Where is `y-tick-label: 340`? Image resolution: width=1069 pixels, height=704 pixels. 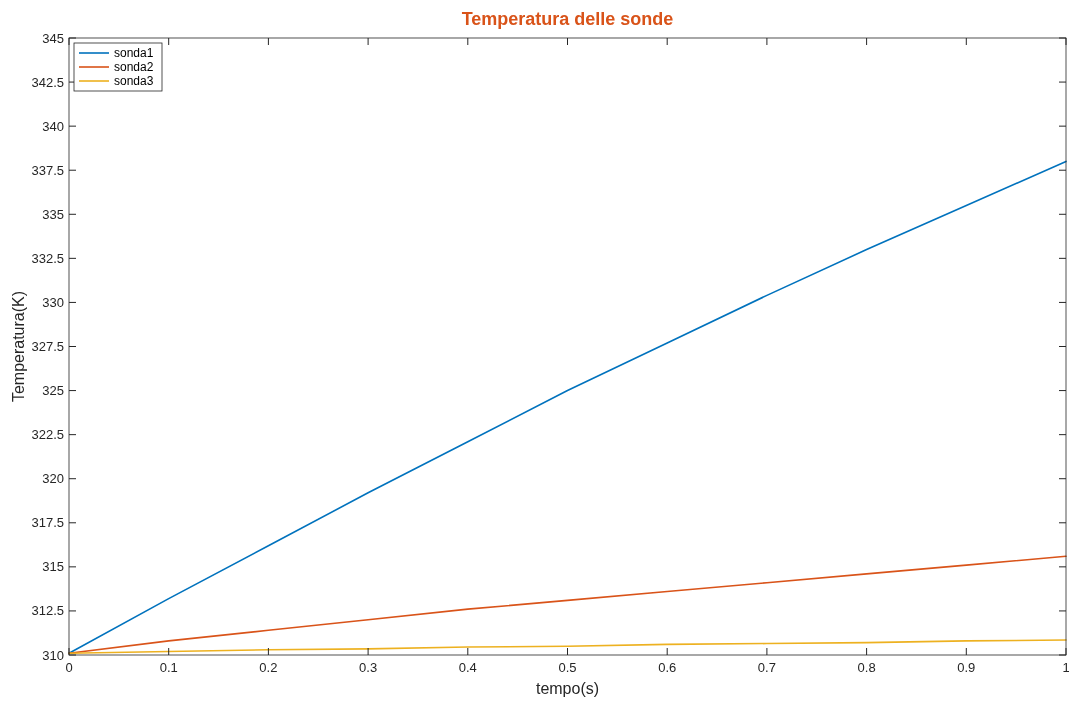
y-tick-label: 340 is located at coordinates (53, 126).